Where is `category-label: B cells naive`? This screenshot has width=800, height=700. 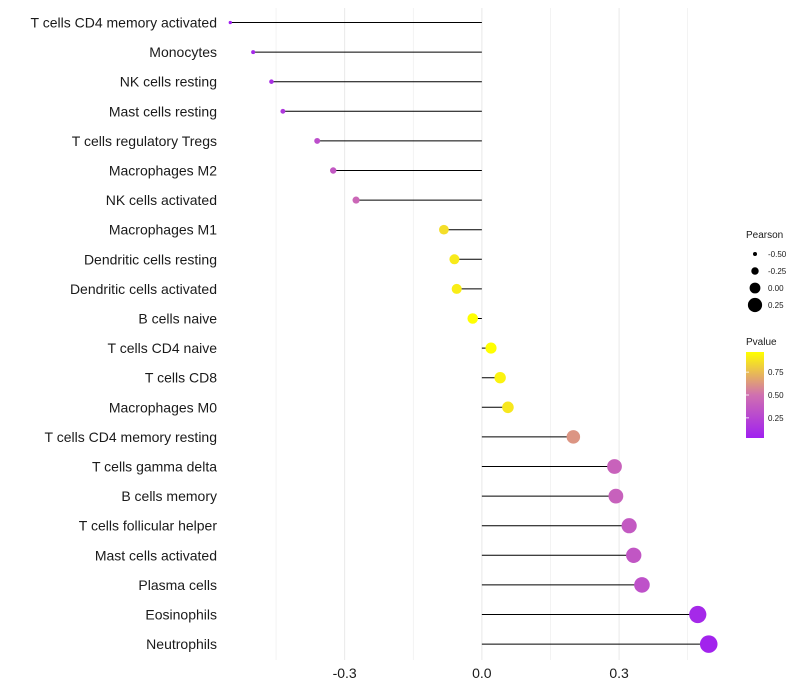
category-label: B cells naive is located at coordinates (177, 319).